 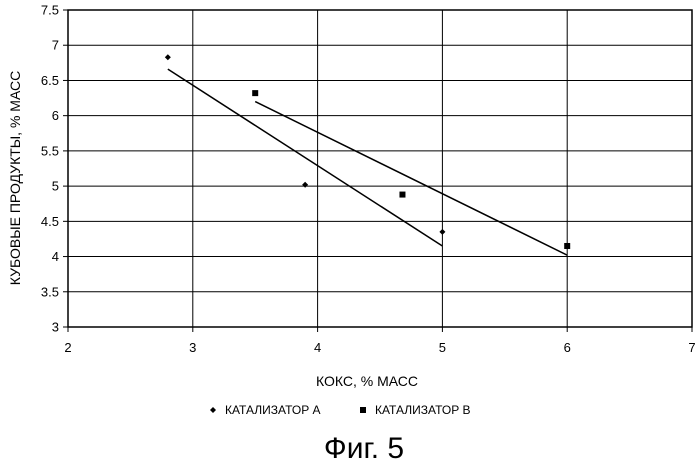 I want to click on legend-marker-catalyst-b, so click(x=363, y=410).